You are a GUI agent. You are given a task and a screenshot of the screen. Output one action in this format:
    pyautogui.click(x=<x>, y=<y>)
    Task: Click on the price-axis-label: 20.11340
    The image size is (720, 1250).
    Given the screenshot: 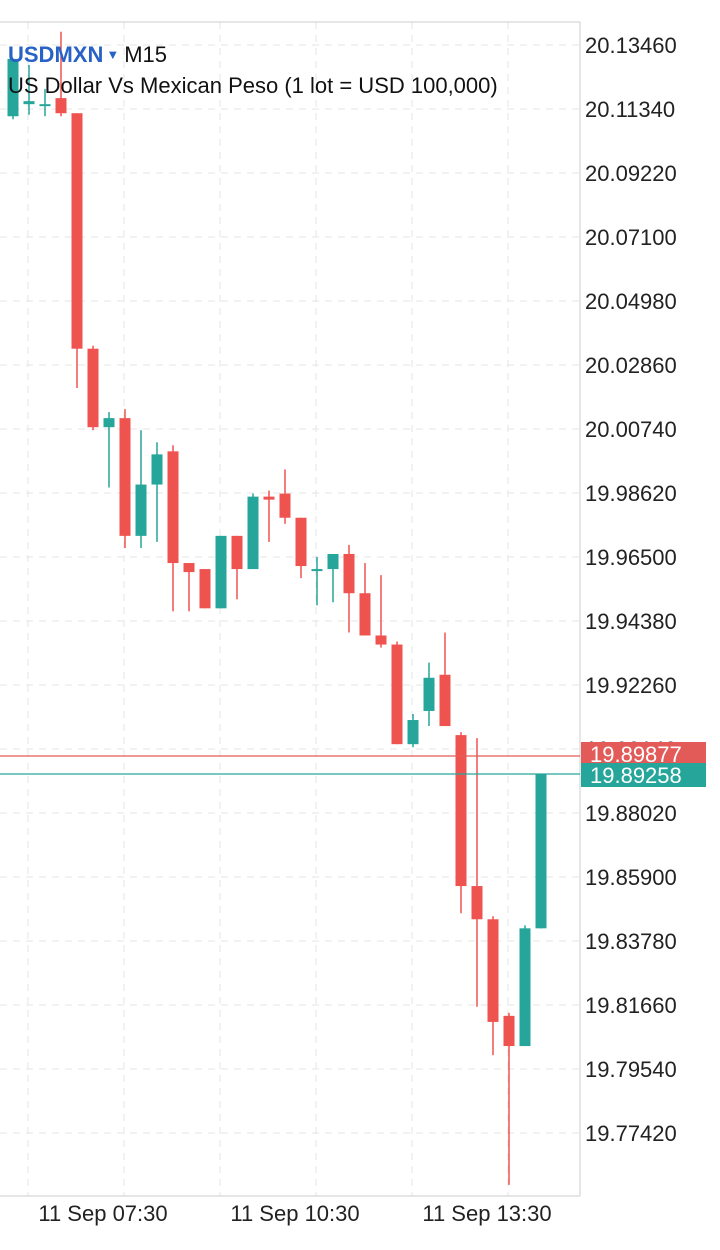 What is the action you would take?
    pyautogui.click(x=630, y=109)
    